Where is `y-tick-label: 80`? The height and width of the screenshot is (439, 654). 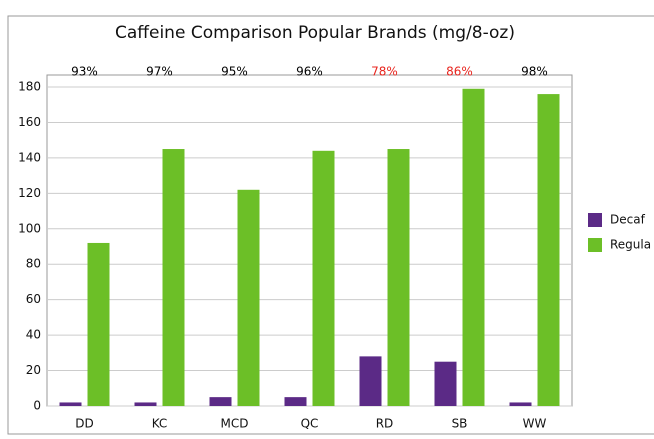
y-tick-label: 80 is located at coordinates (33, 264).